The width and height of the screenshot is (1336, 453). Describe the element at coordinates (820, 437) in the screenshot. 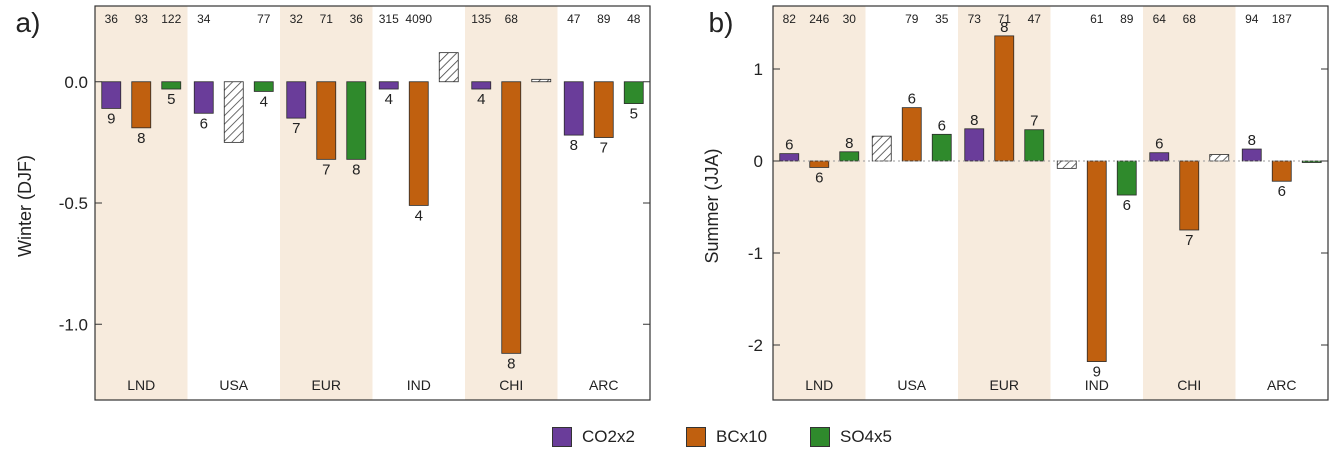

I see `legend-swatch-so4` at that location.